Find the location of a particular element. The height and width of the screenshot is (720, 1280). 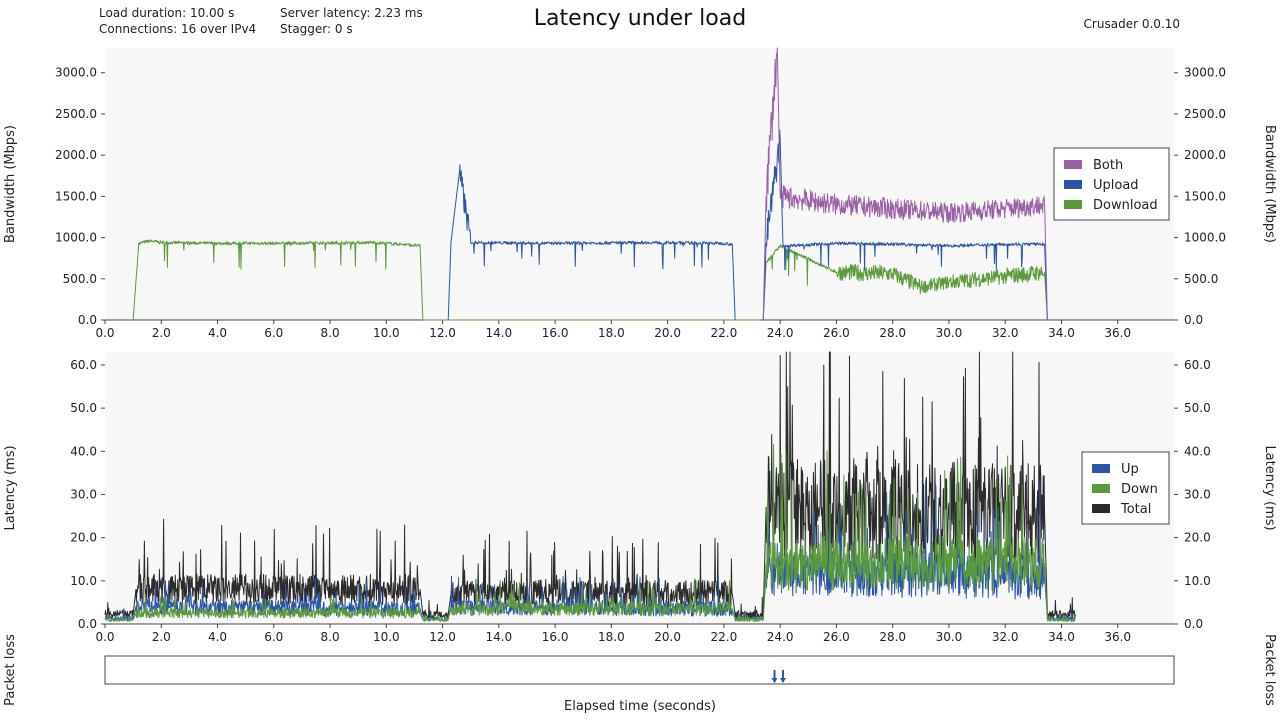

bandwidth-y-tick-label-right: 500.0 is located at coordinates (1201, 279).